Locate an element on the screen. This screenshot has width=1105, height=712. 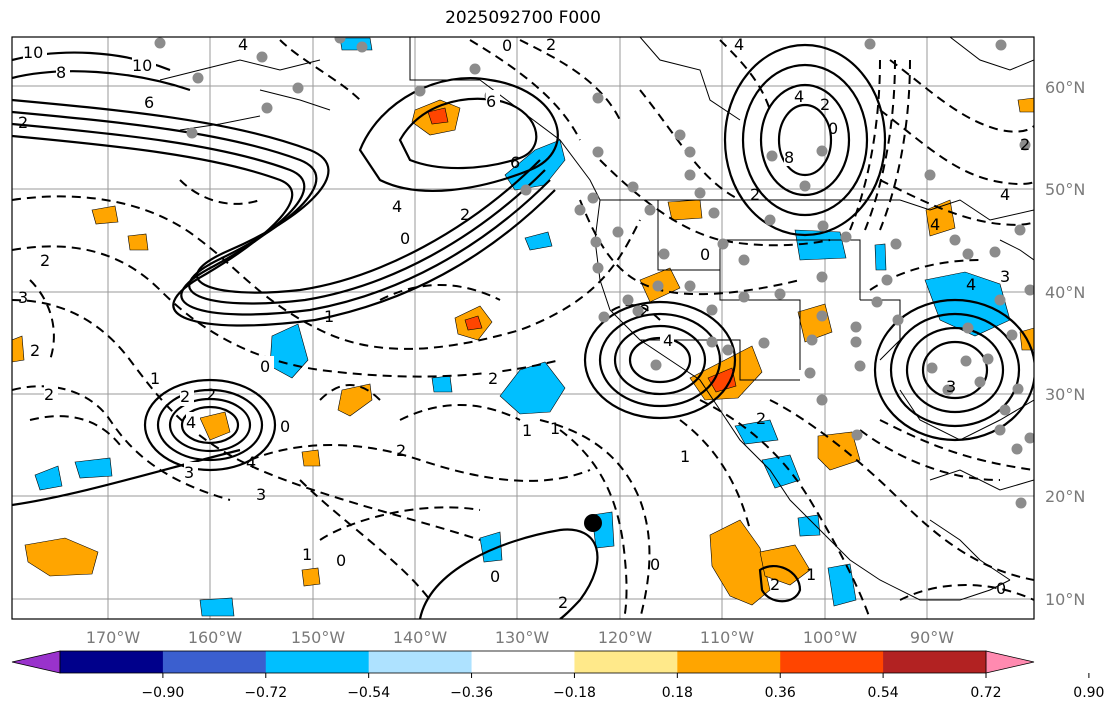
colorbar-tick-label: 0.90 is located at coordinates (1088, 693).